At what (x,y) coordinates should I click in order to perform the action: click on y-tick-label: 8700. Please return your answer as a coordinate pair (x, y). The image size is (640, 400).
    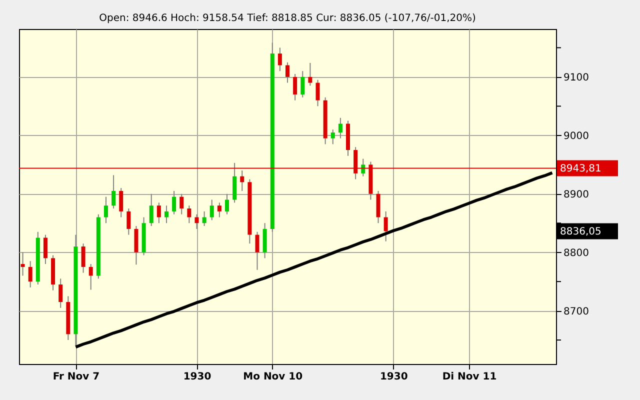
    Looking at the image, I should click on (576, 312).